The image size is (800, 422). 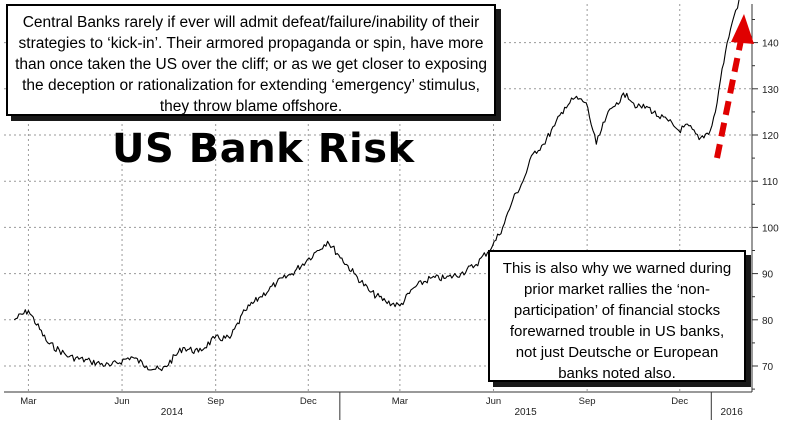 What do you see at coordinates (729, 99) in the screenshot?
I see `arrow-shaft` at bounding box center [729, 99].